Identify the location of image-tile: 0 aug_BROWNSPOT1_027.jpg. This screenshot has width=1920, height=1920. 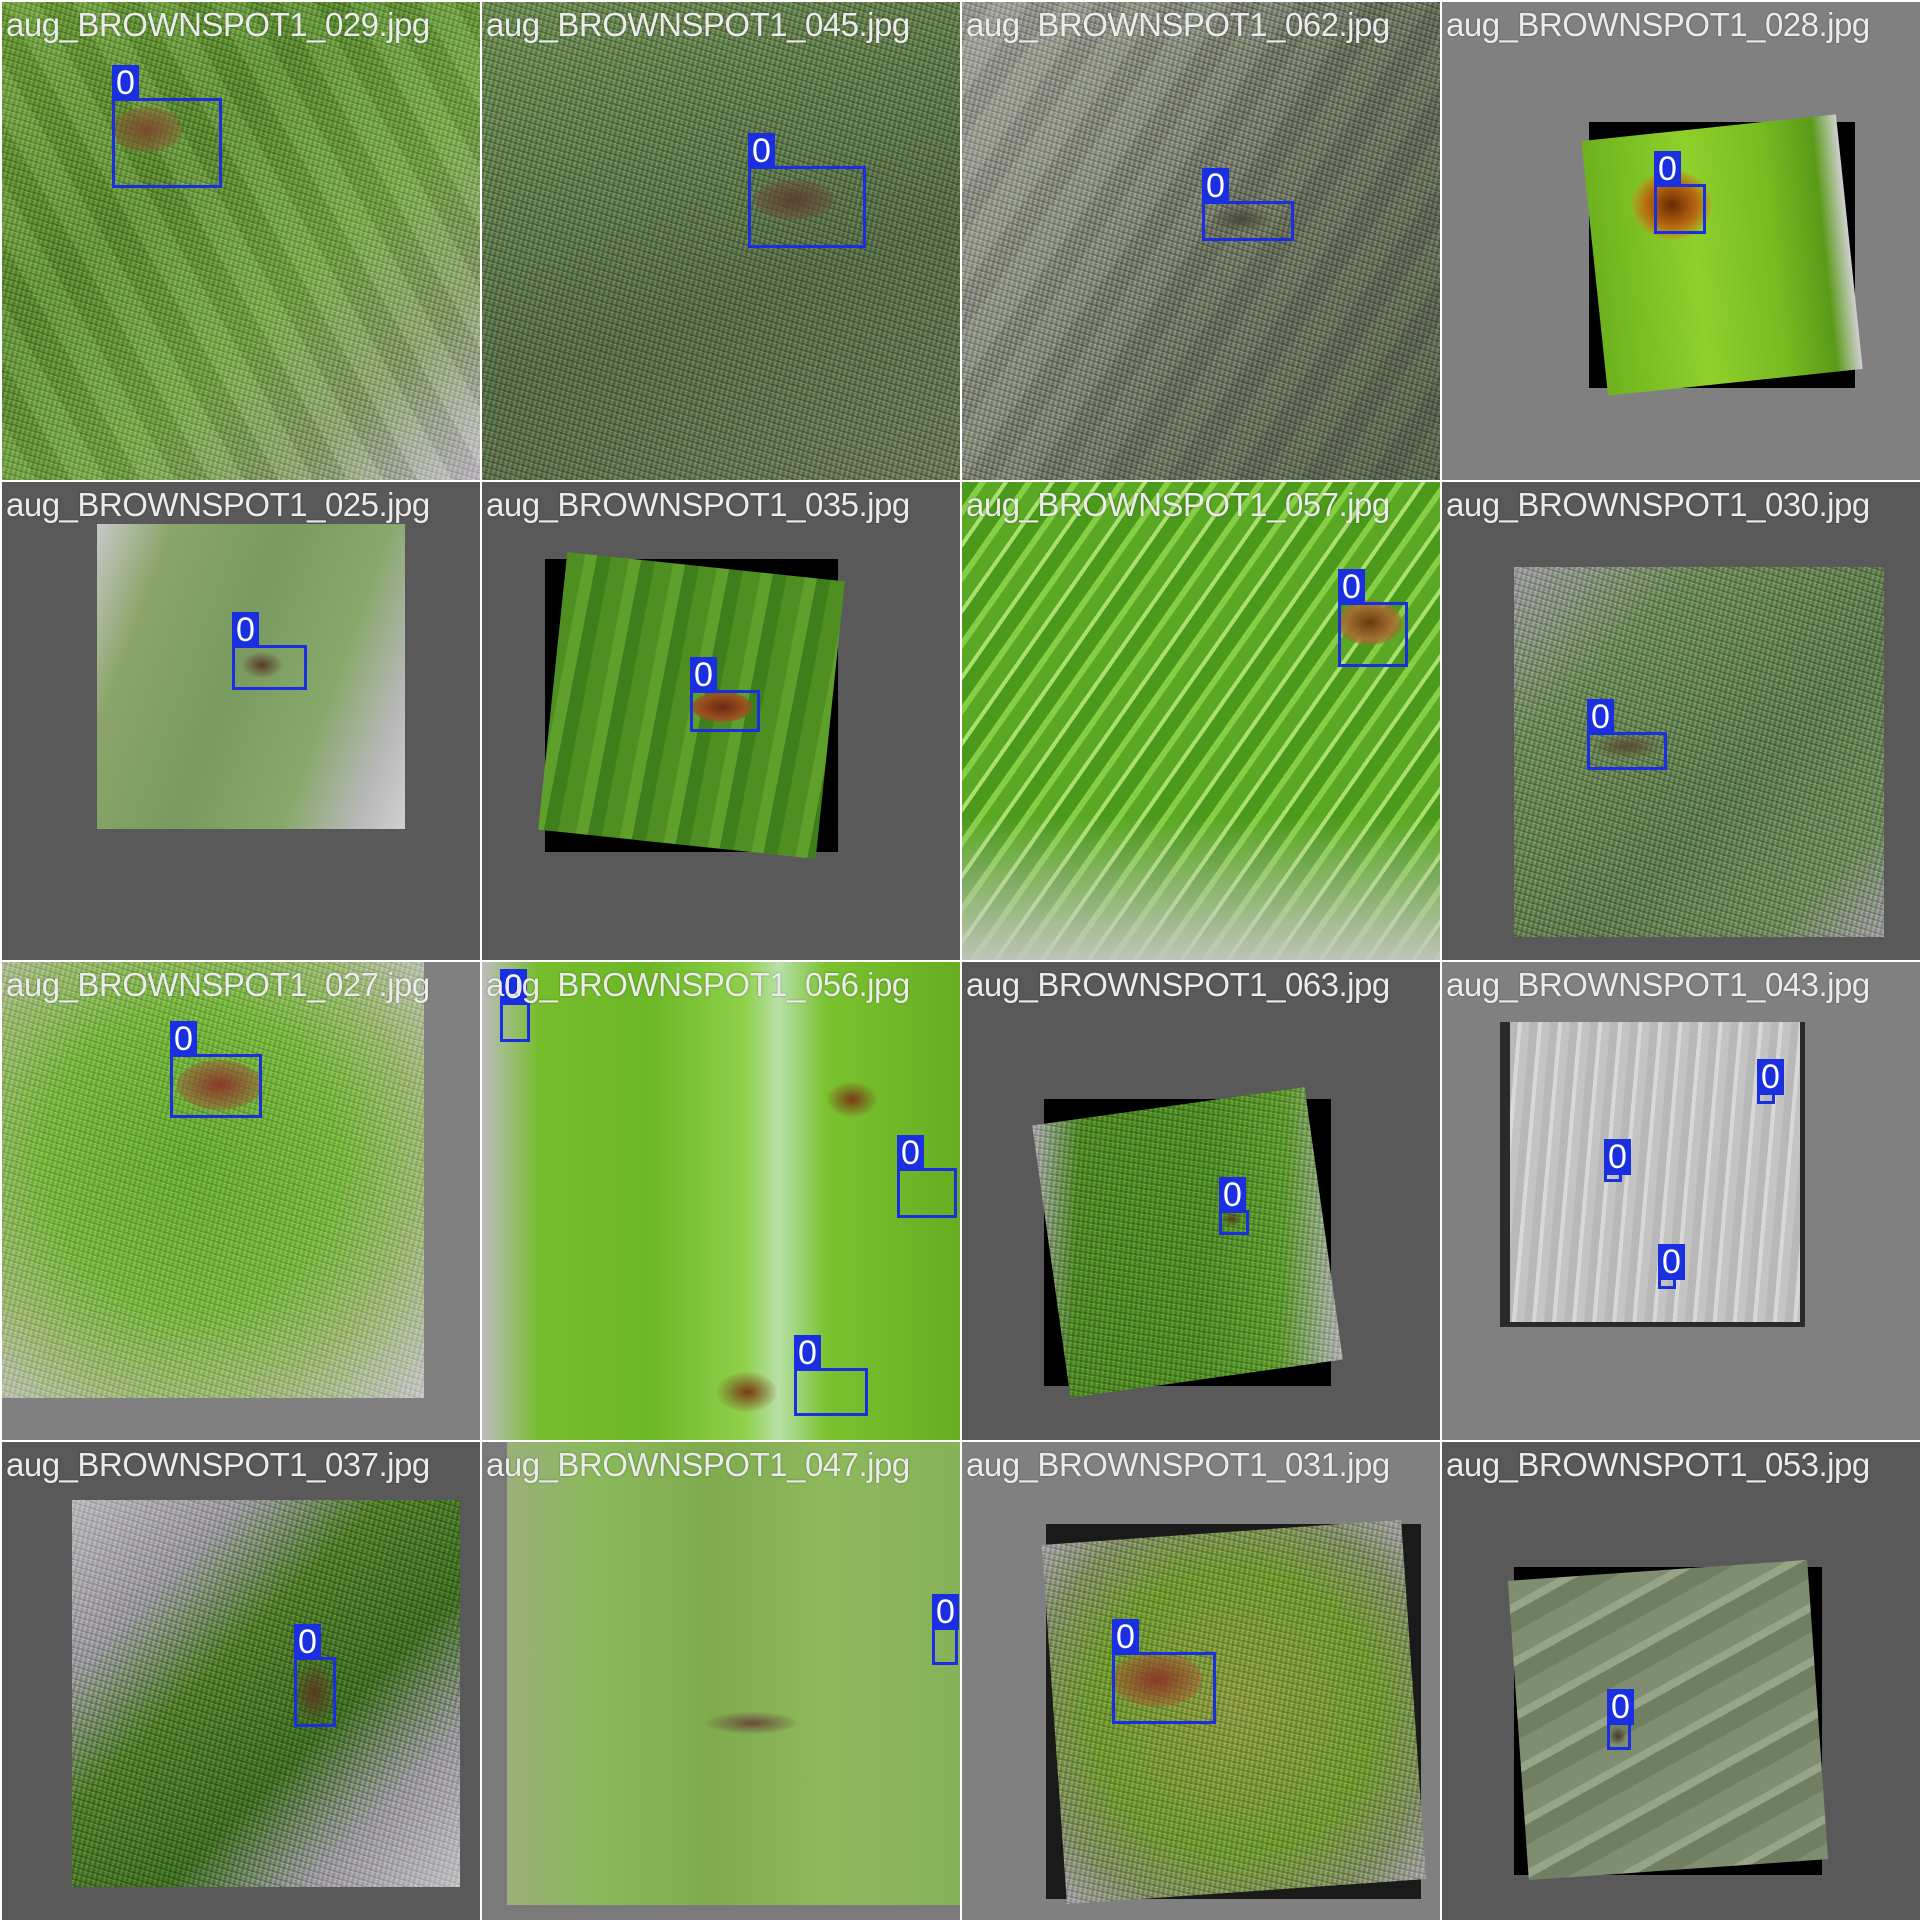
(241, 1201).